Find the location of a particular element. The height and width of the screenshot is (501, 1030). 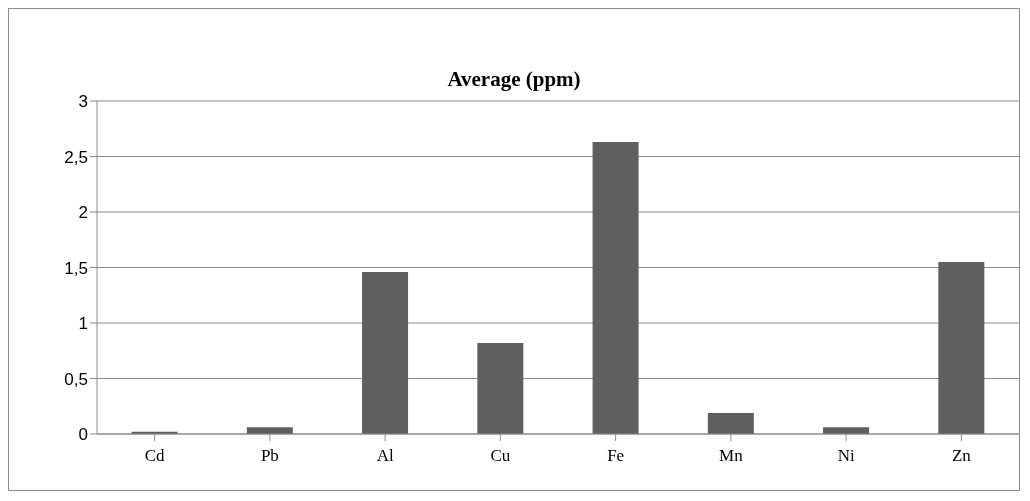

x-tick-label: Cu is located at coordinates (500, 456).